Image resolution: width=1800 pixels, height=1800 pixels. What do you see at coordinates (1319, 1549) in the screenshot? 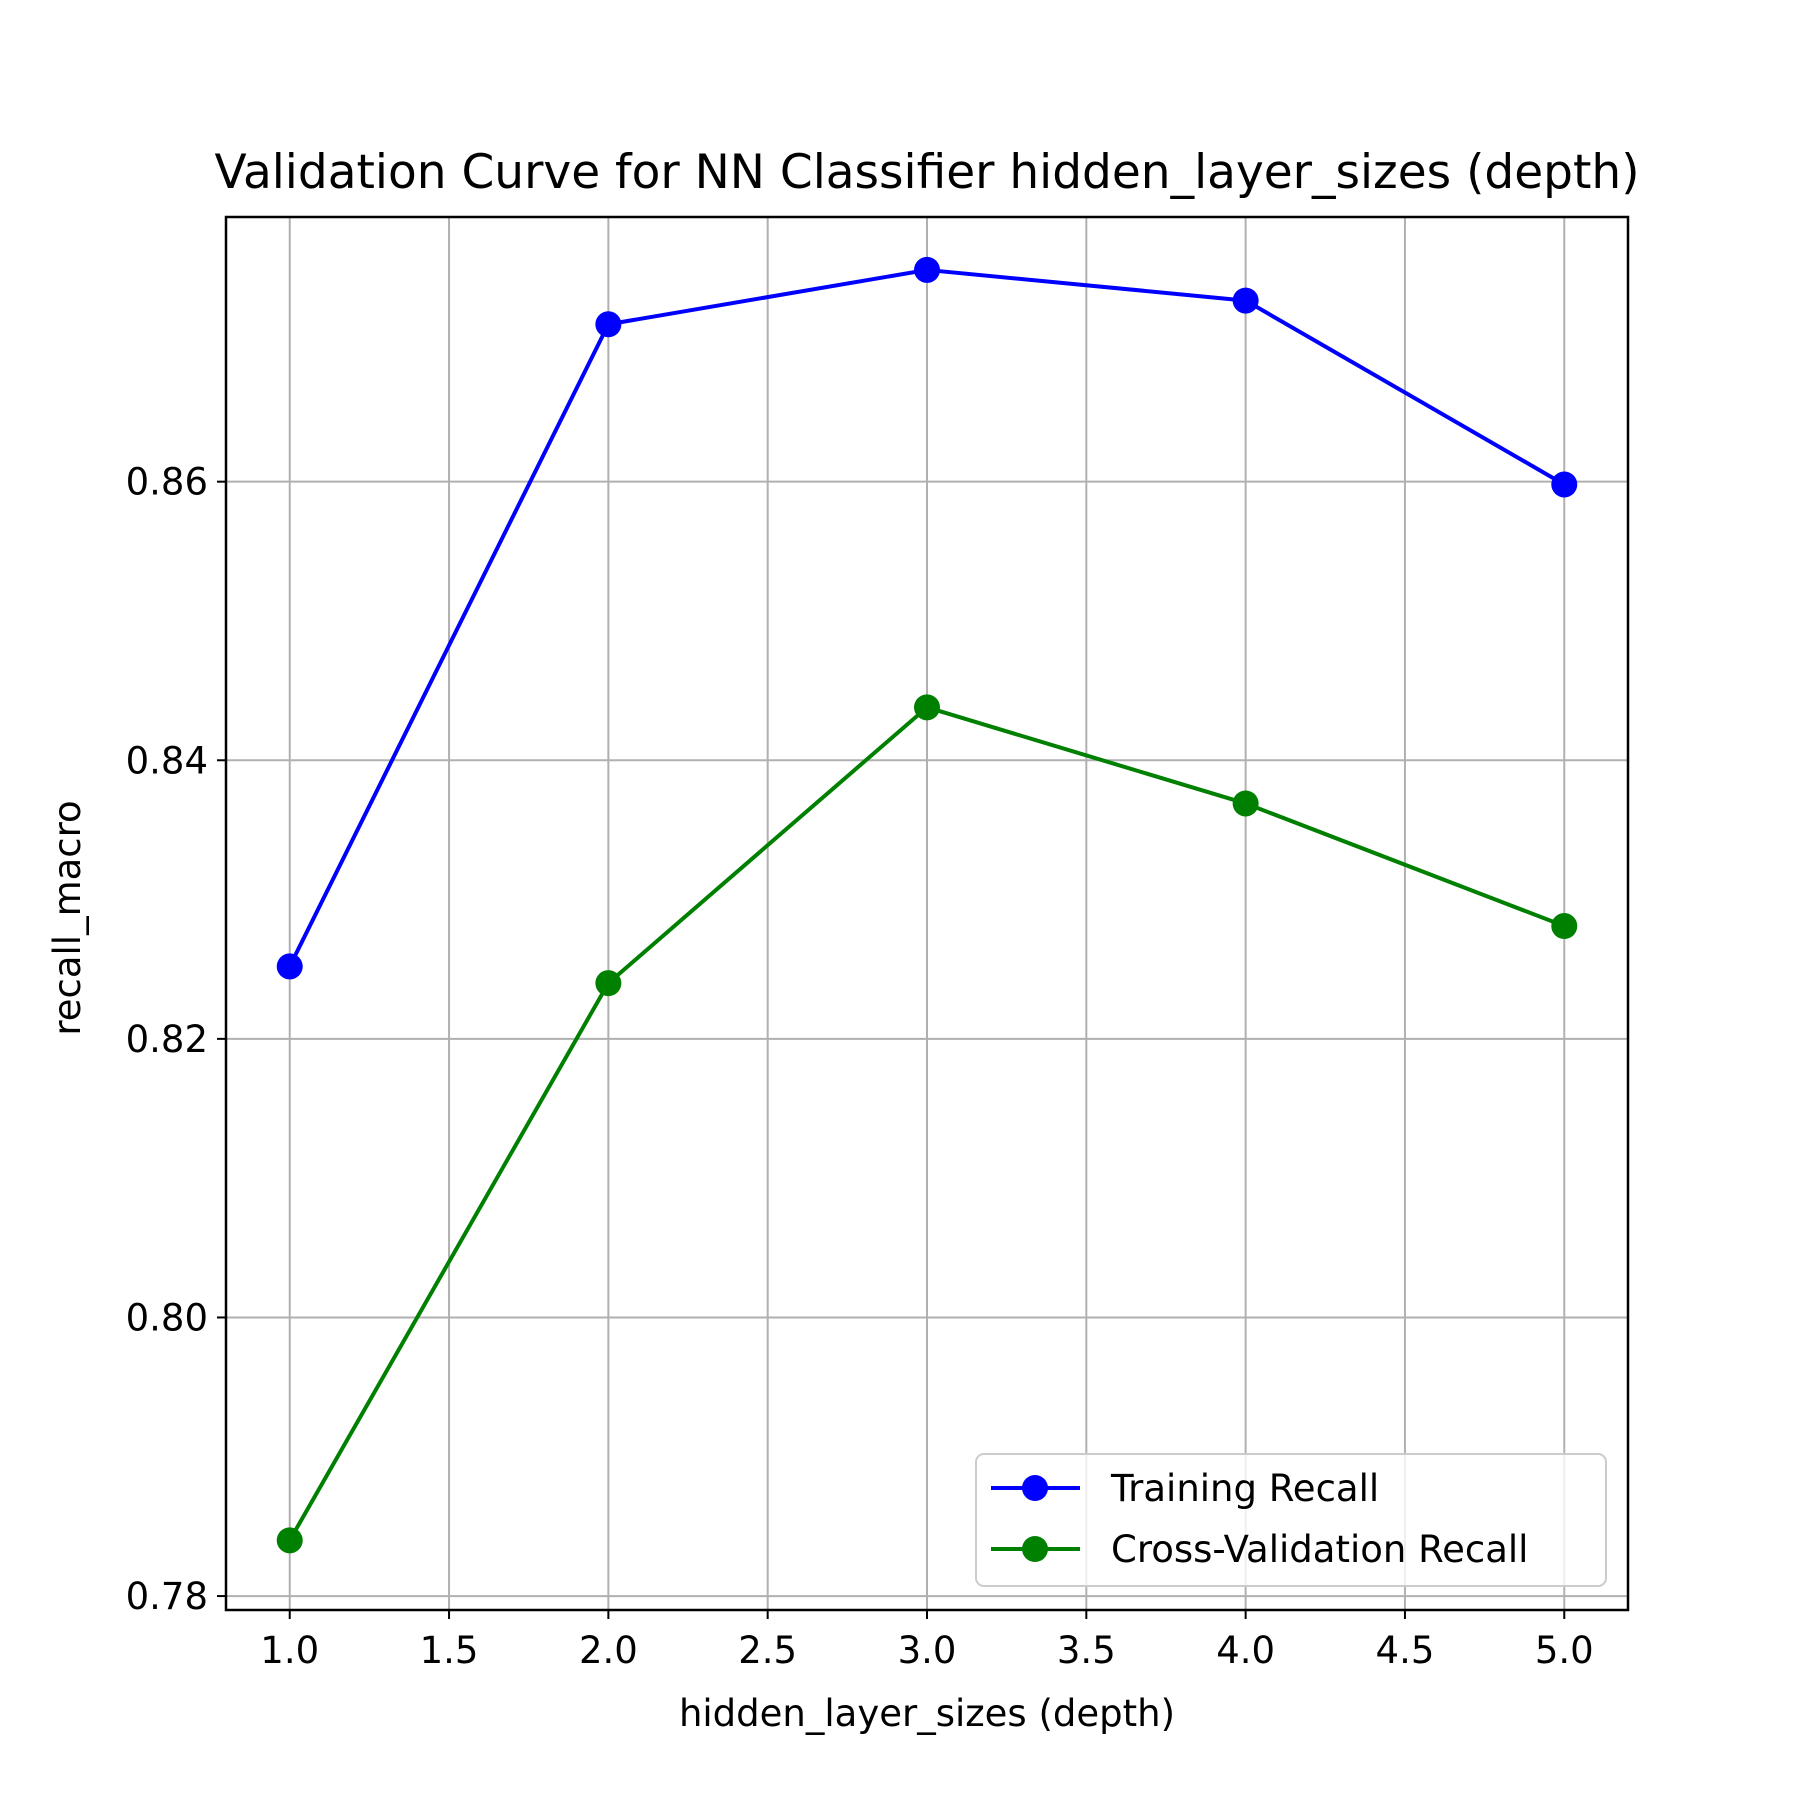
I see `legend-label-cross-validation: Cross-Validation Recall` at bounding box center [1319, 1549].